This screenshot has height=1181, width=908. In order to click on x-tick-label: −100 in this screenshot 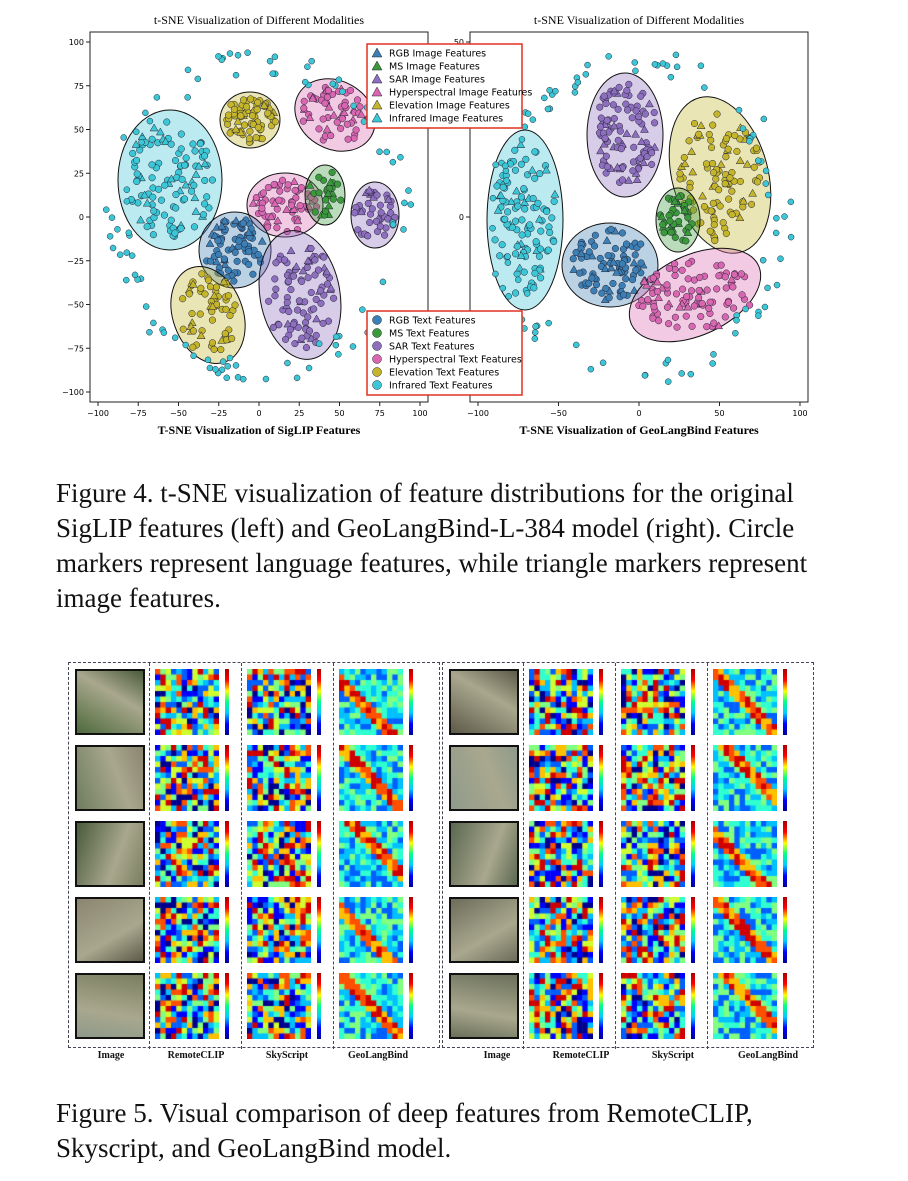, I will do `click(478, 413)`.